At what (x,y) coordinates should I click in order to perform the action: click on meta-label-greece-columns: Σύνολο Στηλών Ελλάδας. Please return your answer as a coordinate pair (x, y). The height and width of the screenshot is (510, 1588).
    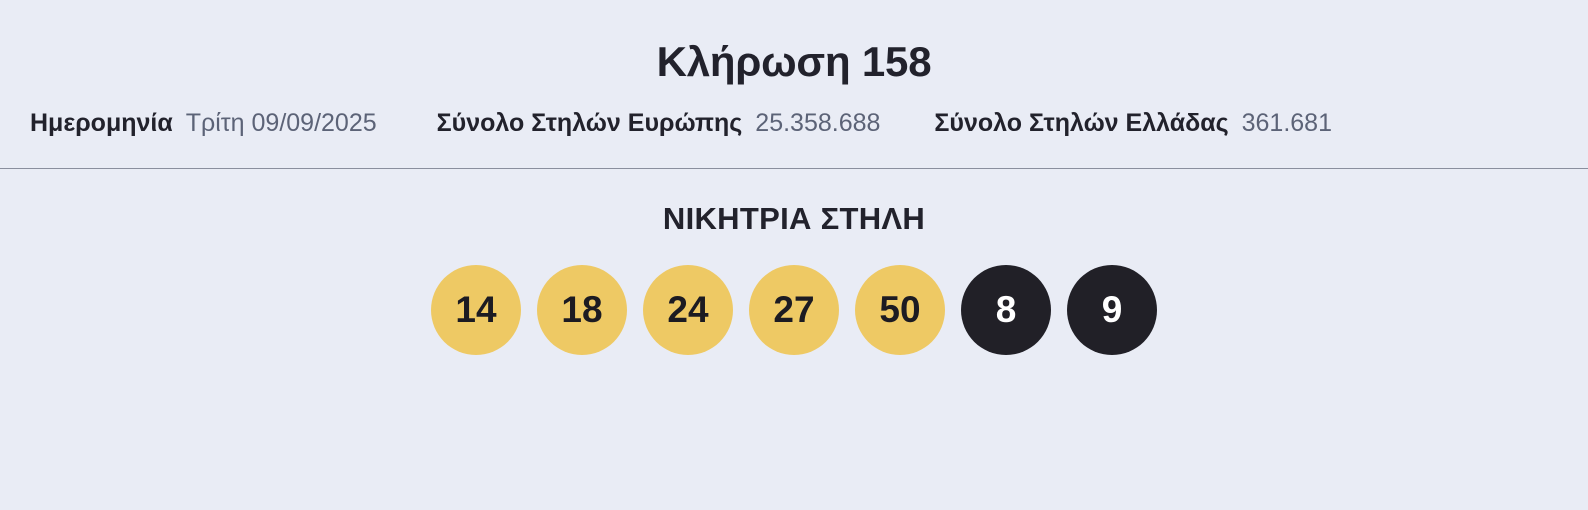
    Looking at the image, I should click on (1081, 123).